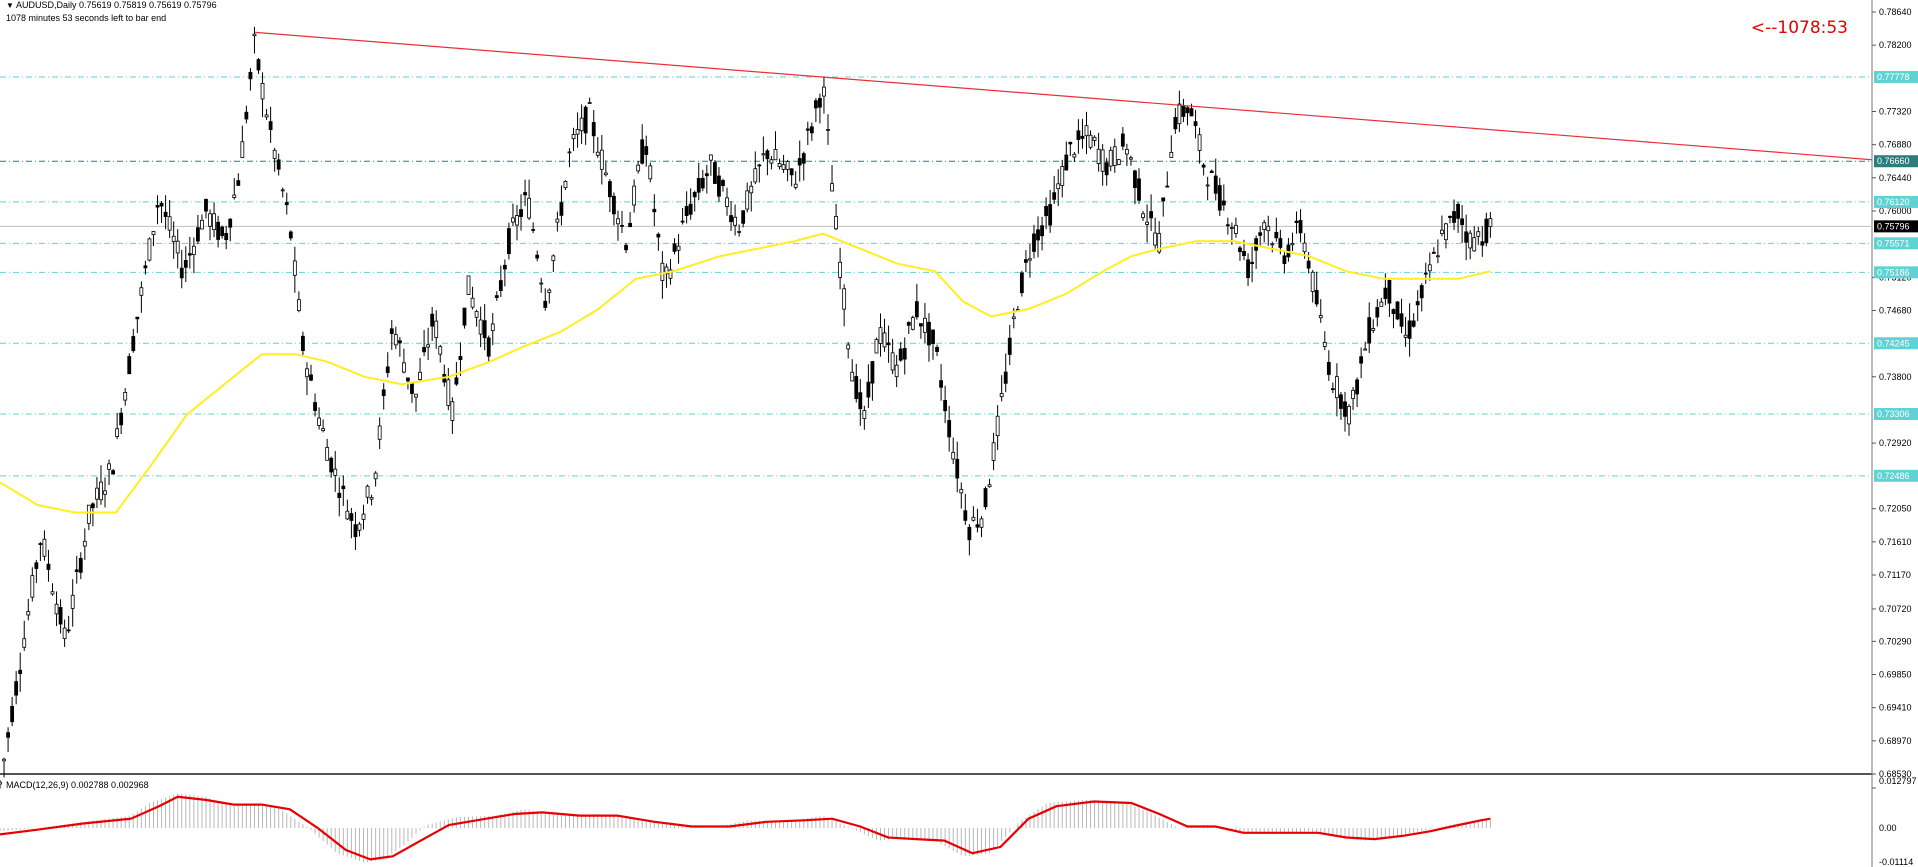 This screenshot has height=867, width=1918. Describe the element at coordinates (1895, 377) in the screenshot. I see `price-axis-label: 0.73800` at that location.